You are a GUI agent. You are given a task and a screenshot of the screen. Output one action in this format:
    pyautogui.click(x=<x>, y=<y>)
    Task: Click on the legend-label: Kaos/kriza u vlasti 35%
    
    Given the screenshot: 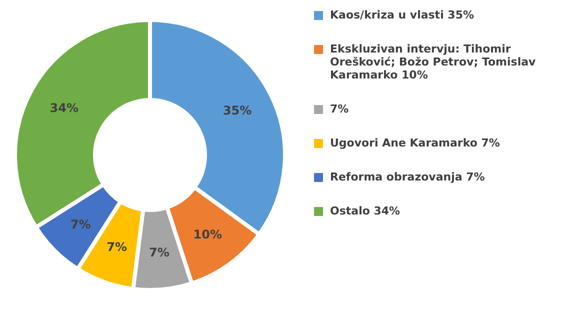 What is the action you would take?
    pyautogui.click(x=402, y=15)
    